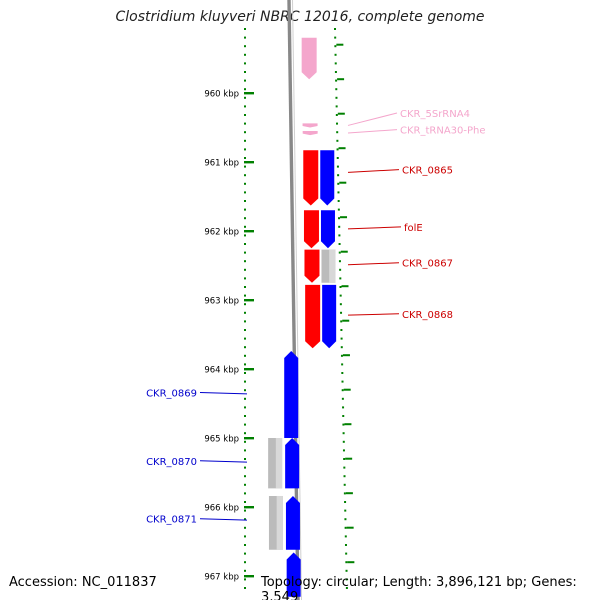 This screenshot has height=600, width=600. Describe the element at coordinates (310, 125) in the screenshot. I see `gene-CKR_5SrRNA4` at that location.